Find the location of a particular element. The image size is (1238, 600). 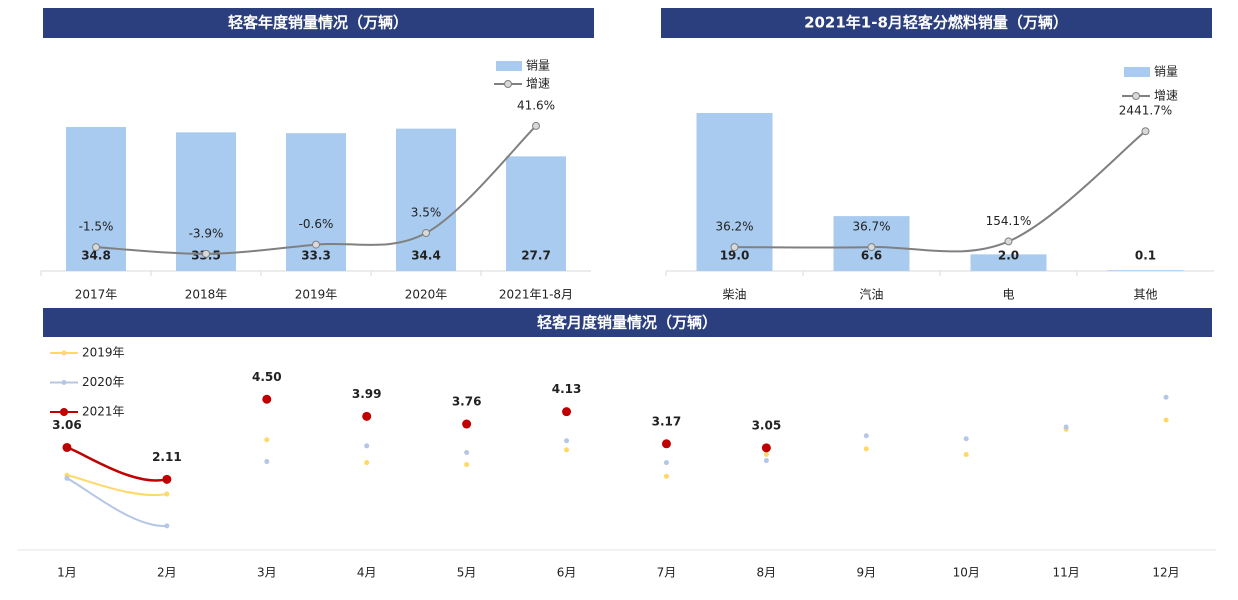

bar-value-label: 34.8 is located at coordinates (96, 256).